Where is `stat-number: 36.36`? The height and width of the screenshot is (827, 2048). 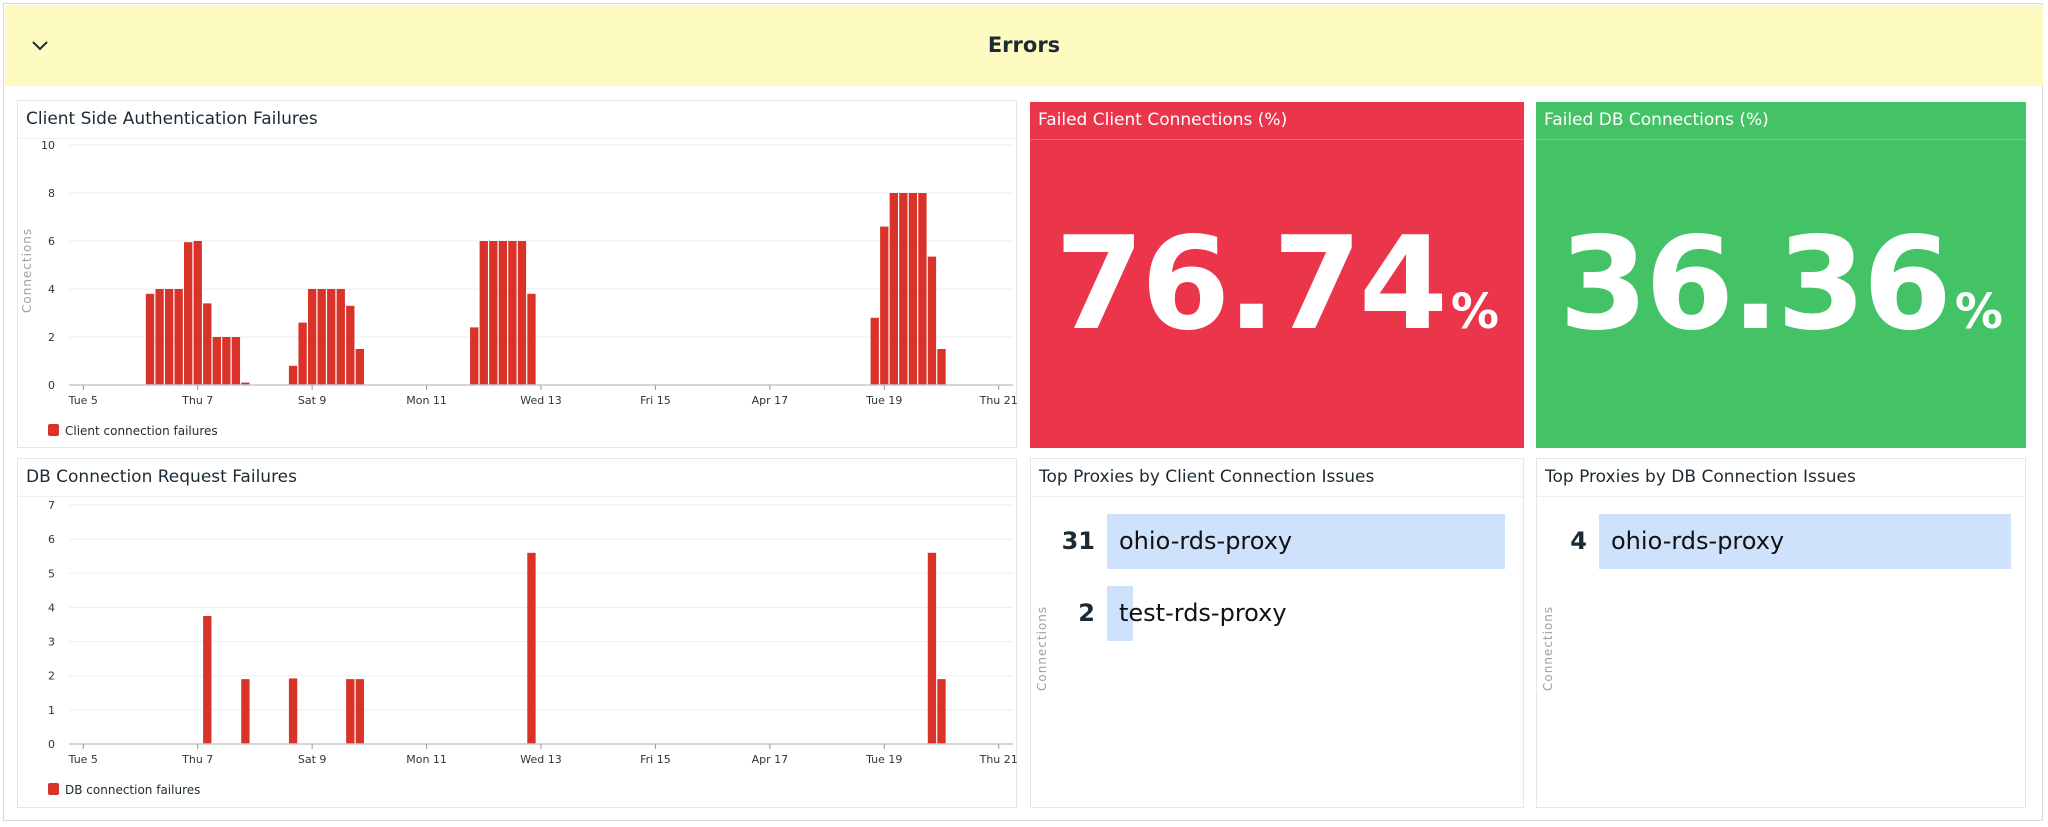 stat-number: 36.36 is located at coordinates (1755, 284).